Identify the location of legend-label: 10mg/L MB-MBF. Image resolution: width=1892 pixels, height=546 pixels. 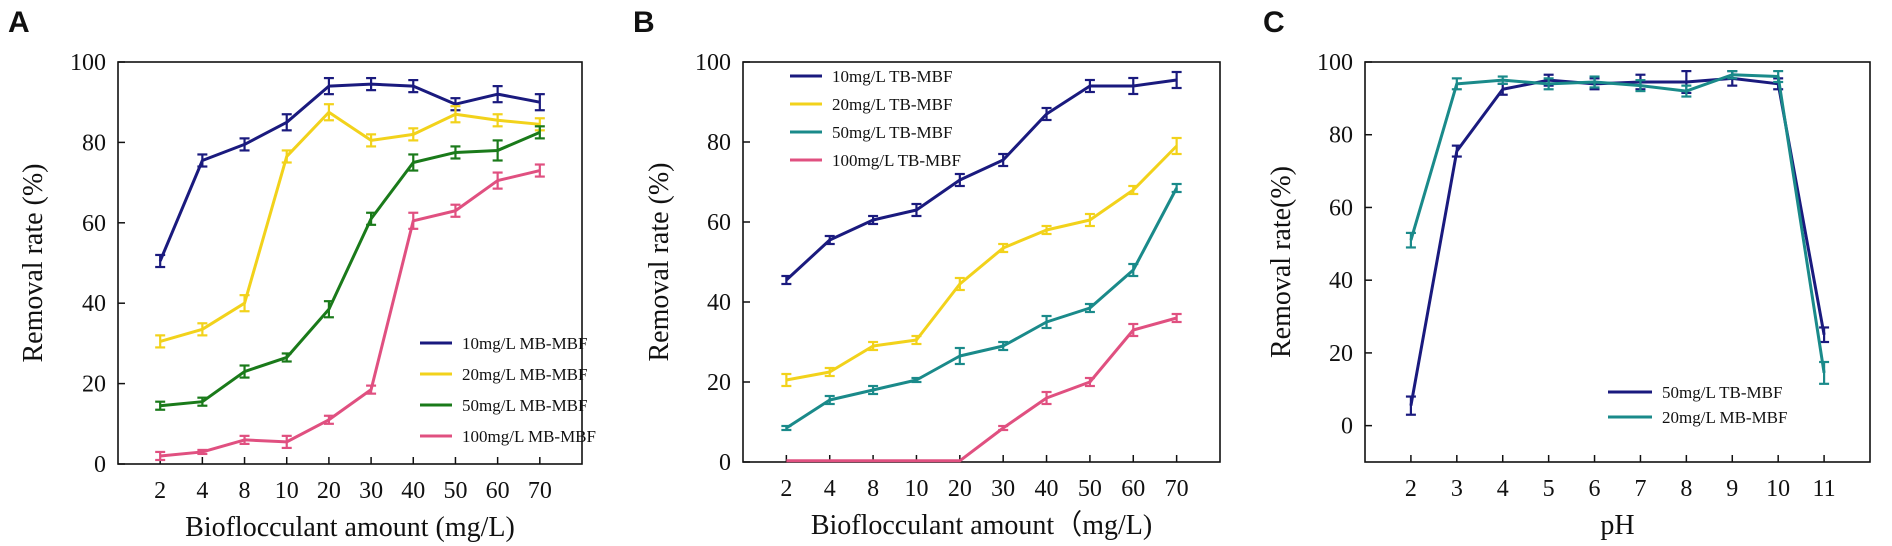
(524, 343).